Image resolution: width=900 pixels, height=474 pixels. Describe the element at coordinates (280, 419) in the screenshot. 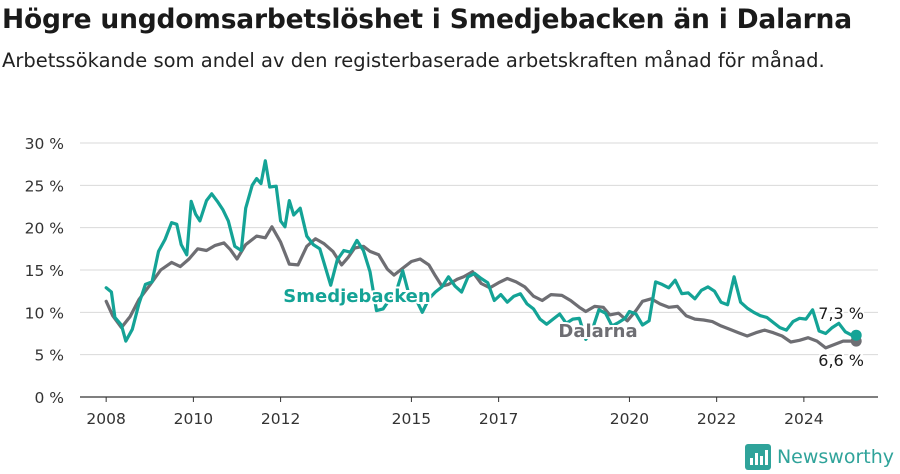

I see `x-tick-label: 2012` at that location.